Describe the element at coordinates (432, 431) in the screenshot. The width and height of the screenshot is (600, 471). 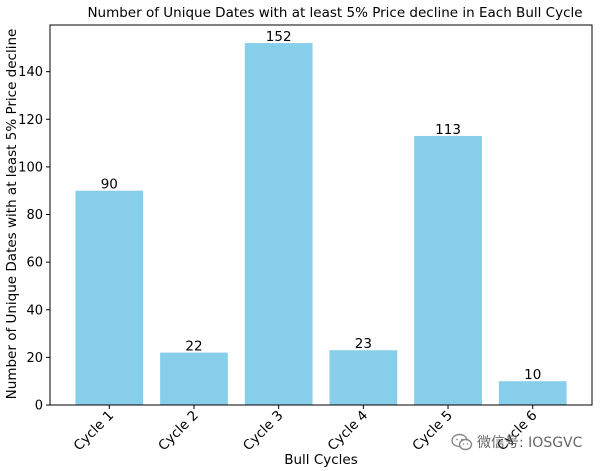
I see `x-tick-label-5: Cycle 5` at that location.